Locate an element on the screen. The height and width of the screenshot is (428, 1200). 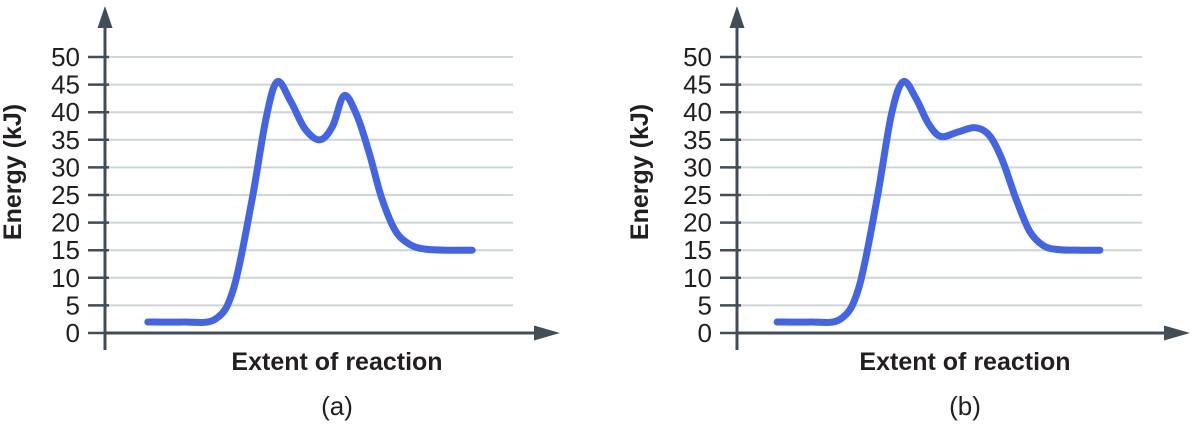
chart-caption-a: (a) is located at coordinates (337, 406).